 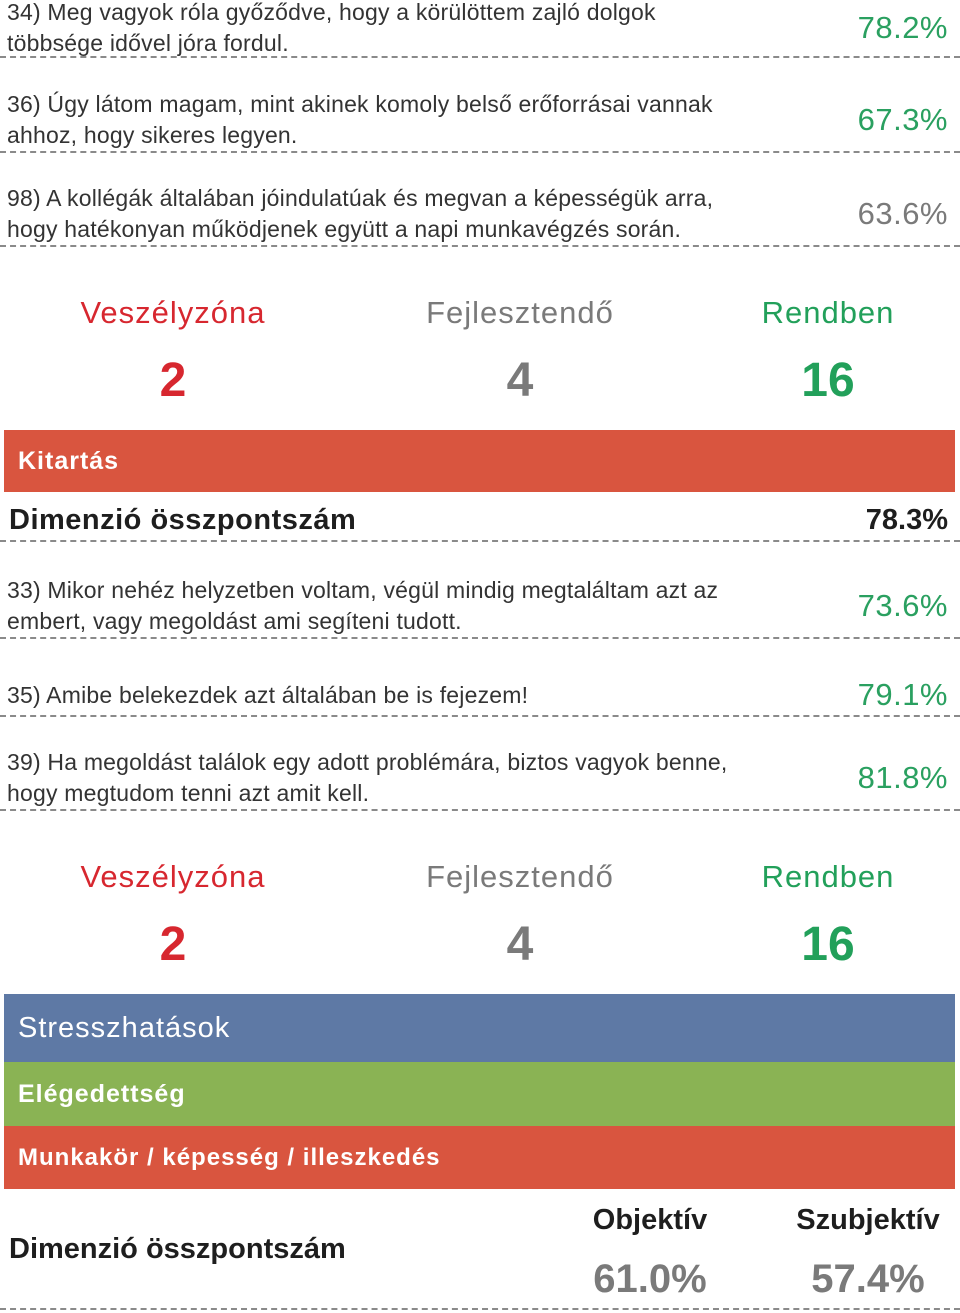 What do you see at coordinates (479, 461) in the screenshot?
I see `section-header-kitartas: Kitartás` at bounding box center [479, 461].